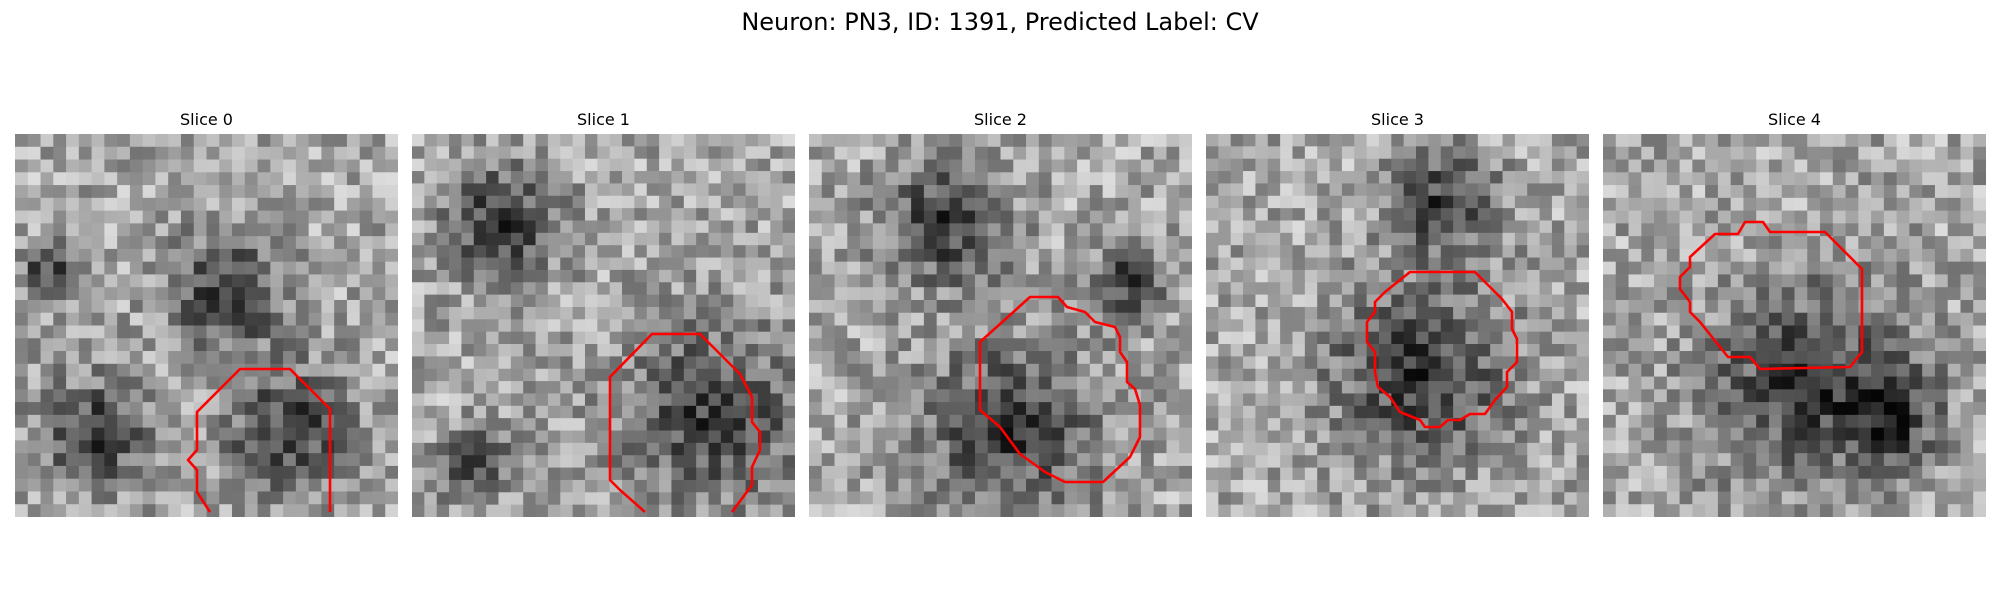 This screenshot has height=600, width=2000. I want to click on slice-panel-4: Slice 4, so click(1794, 312).